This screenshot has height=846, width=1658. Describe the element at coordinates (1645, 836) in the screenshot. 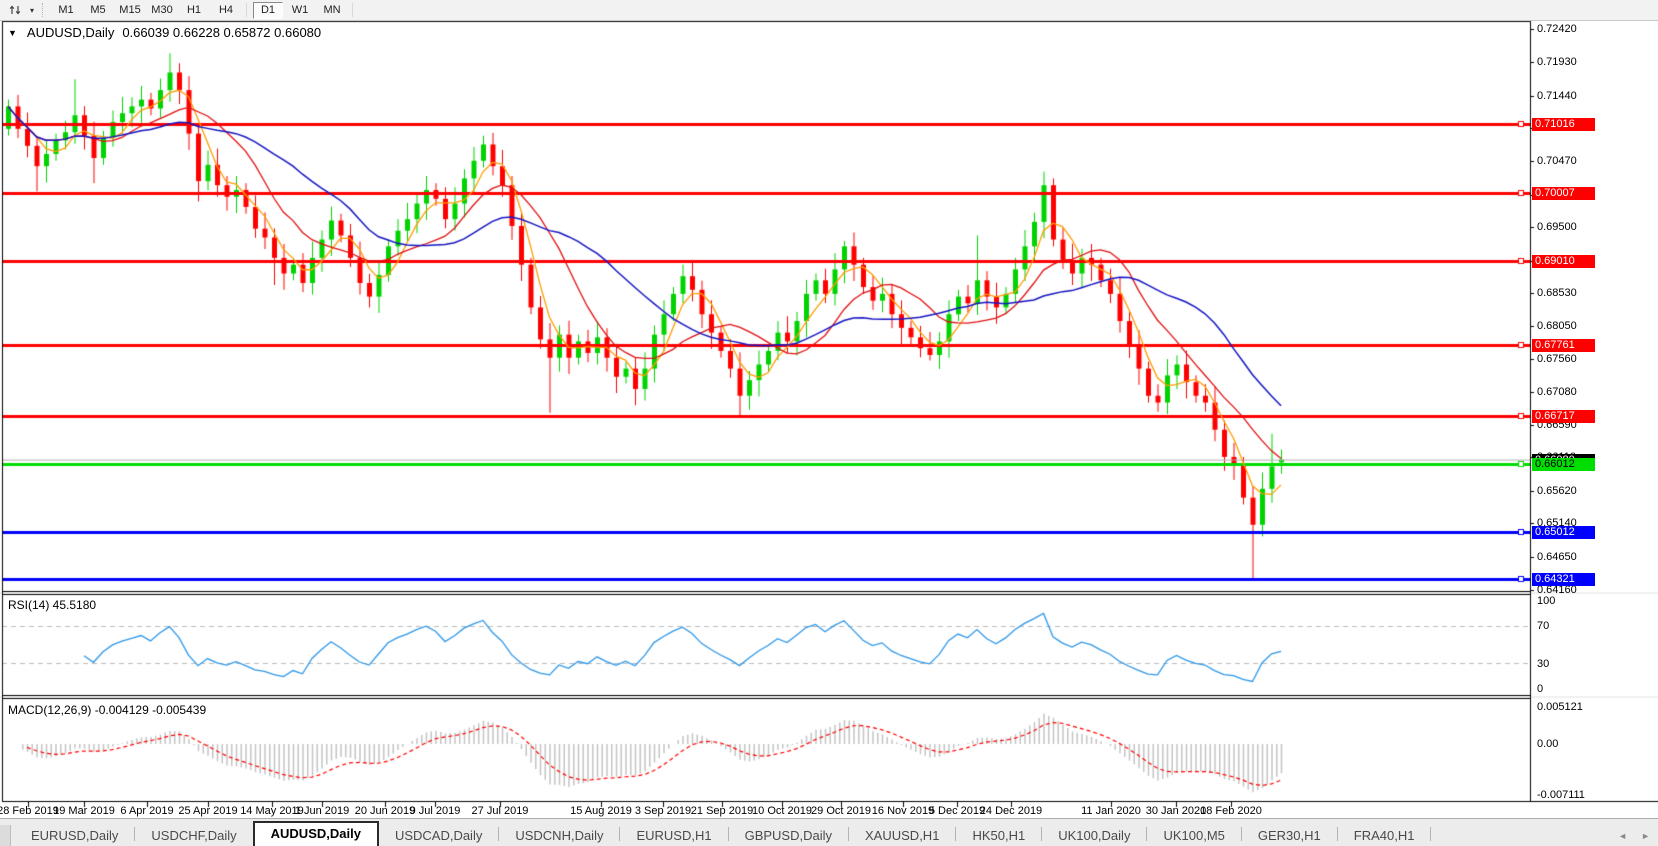

I see `tab-scroll-right-icon: ►` at that location.